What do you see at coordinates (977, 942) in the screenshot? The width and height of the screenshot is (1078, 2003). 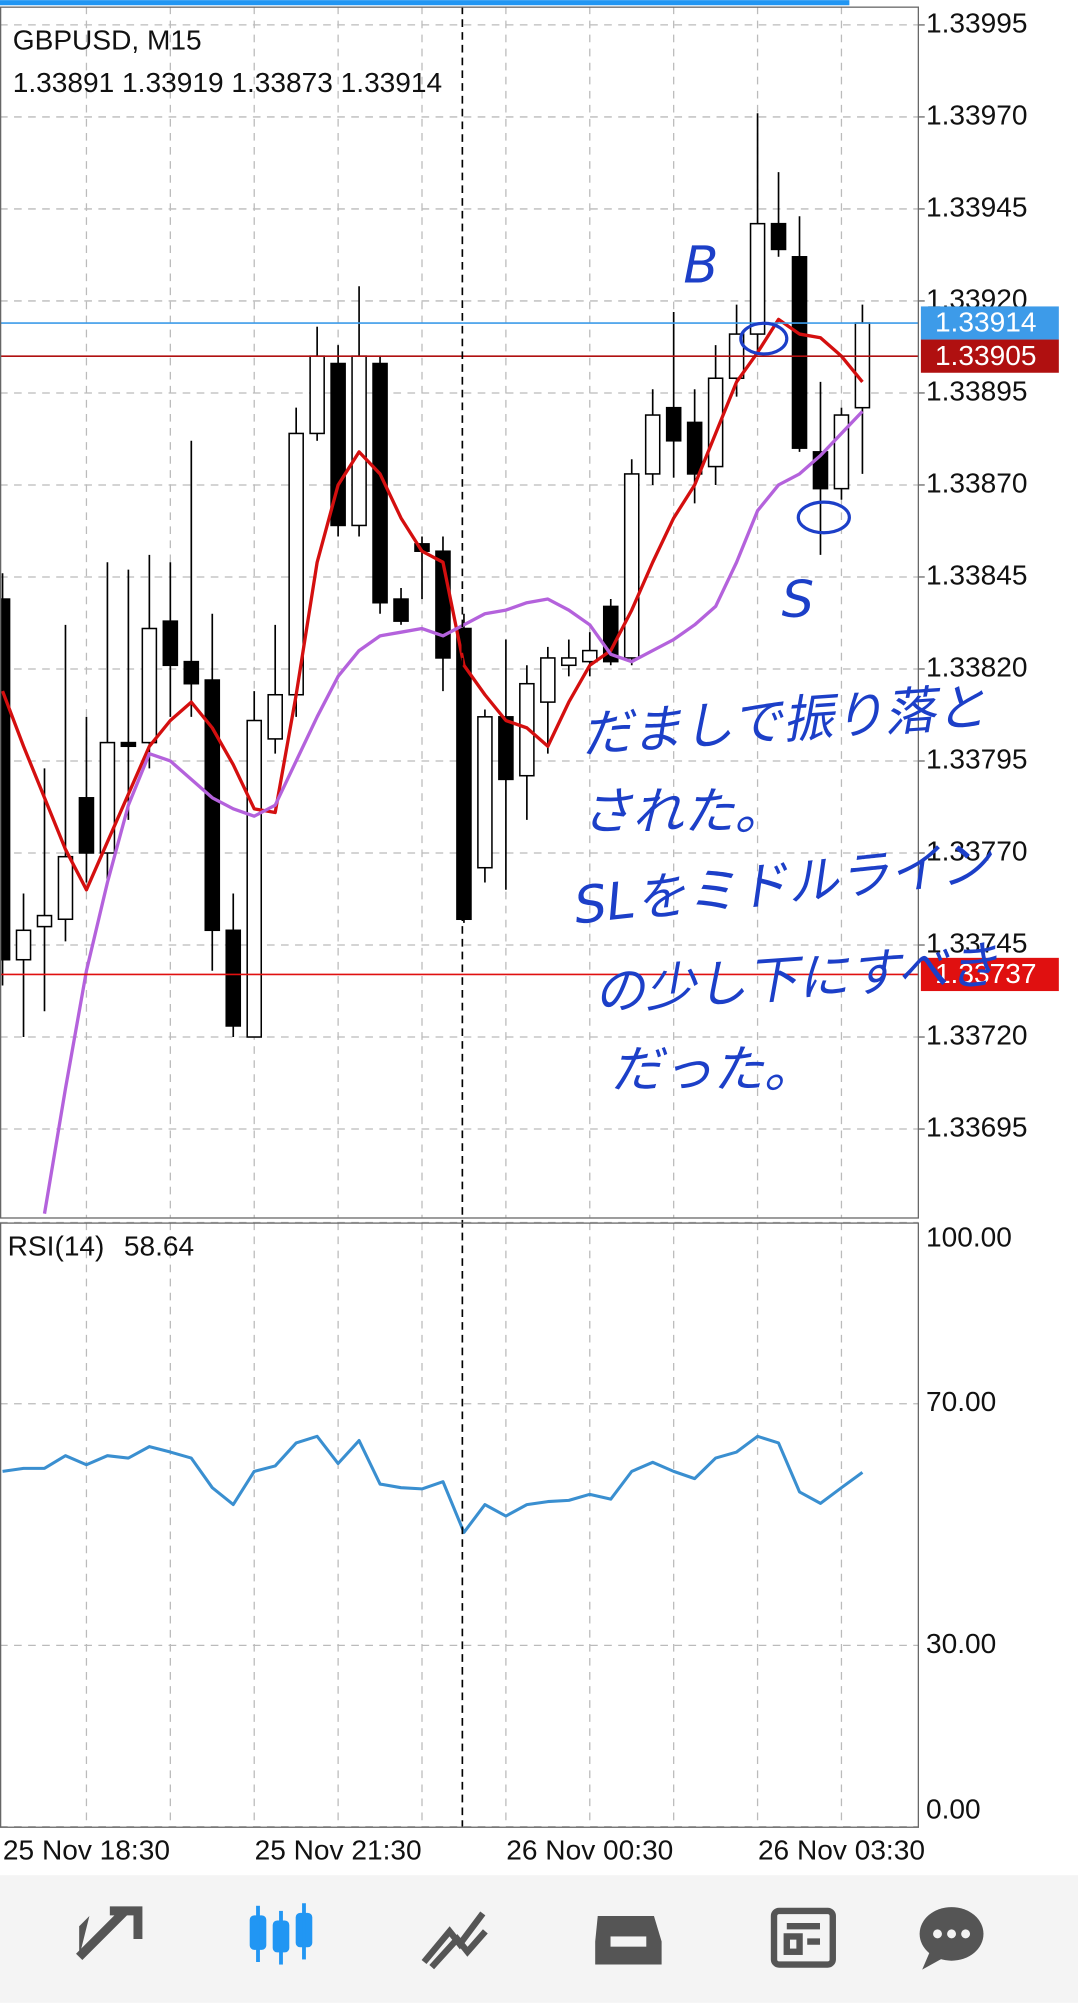 I see `y-tick-label: 1.33745` at bounding box center [977, 942].